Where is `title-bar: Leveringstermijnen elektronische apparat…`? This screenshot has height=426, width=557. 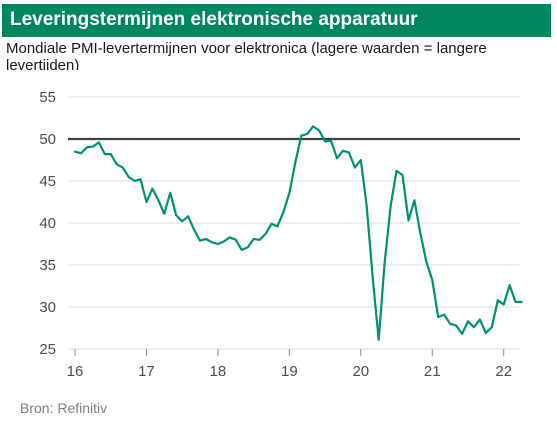
title-bar: Leveringstermijnen elektronische apparat… is located at coordinates (276, 20).